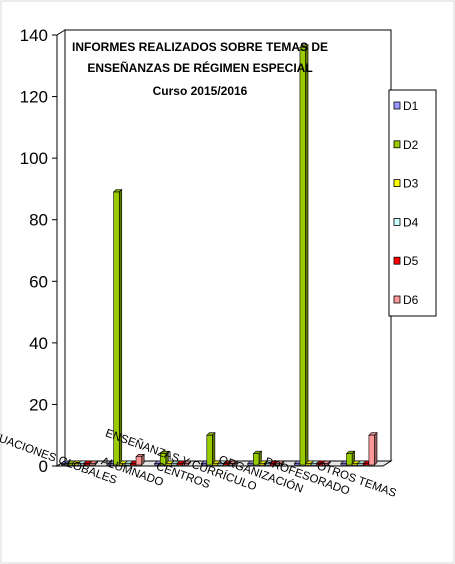 The width and height of the screenshot is (455, 564). Describe the element at coordinates (200, 91) in the screenshot. I see `chart-title-line-3: Curso 2015/2016` at that location.